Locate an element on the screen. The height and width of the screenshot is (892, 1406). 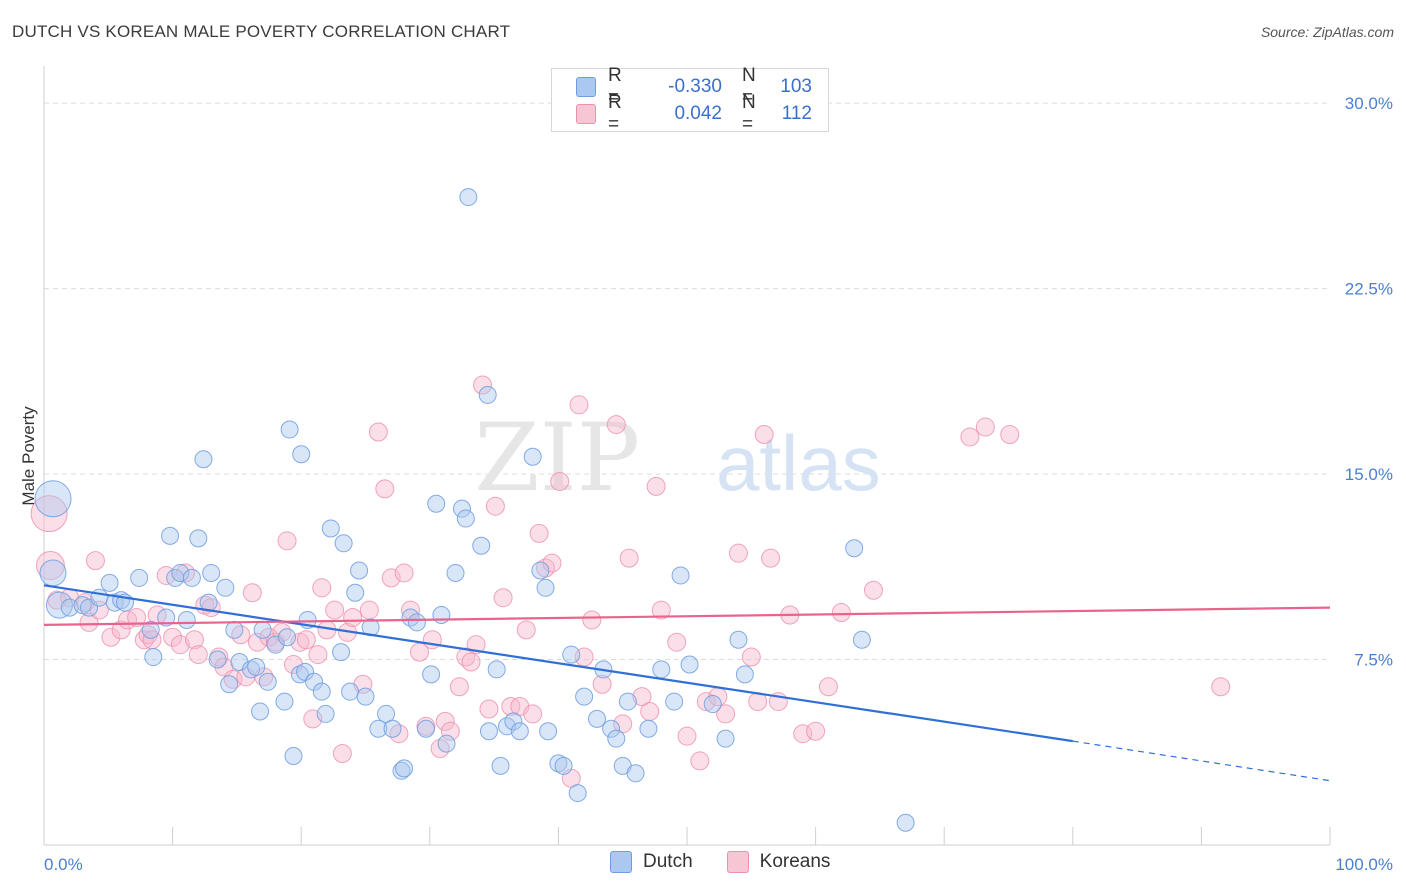
legend-label-koreans: Koreans is located at coordinates (795, 861).